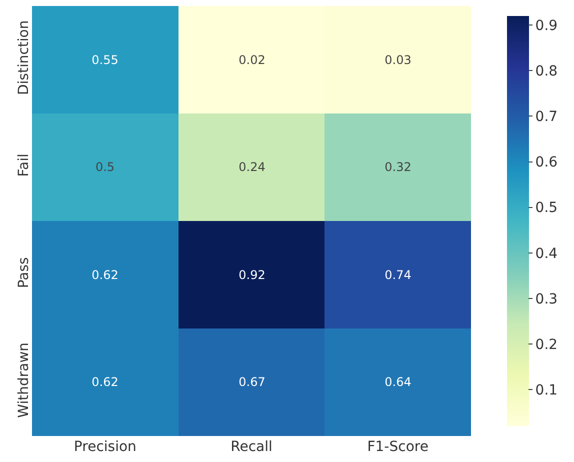  I want to click on data-label: 0.02, so click(252, 60).